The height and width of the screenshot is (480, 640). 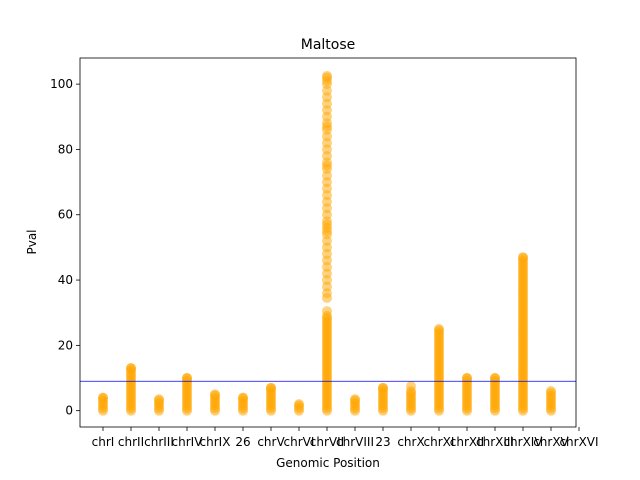 I want to click on y-tick-label: 20, so click(x=65, y=345).